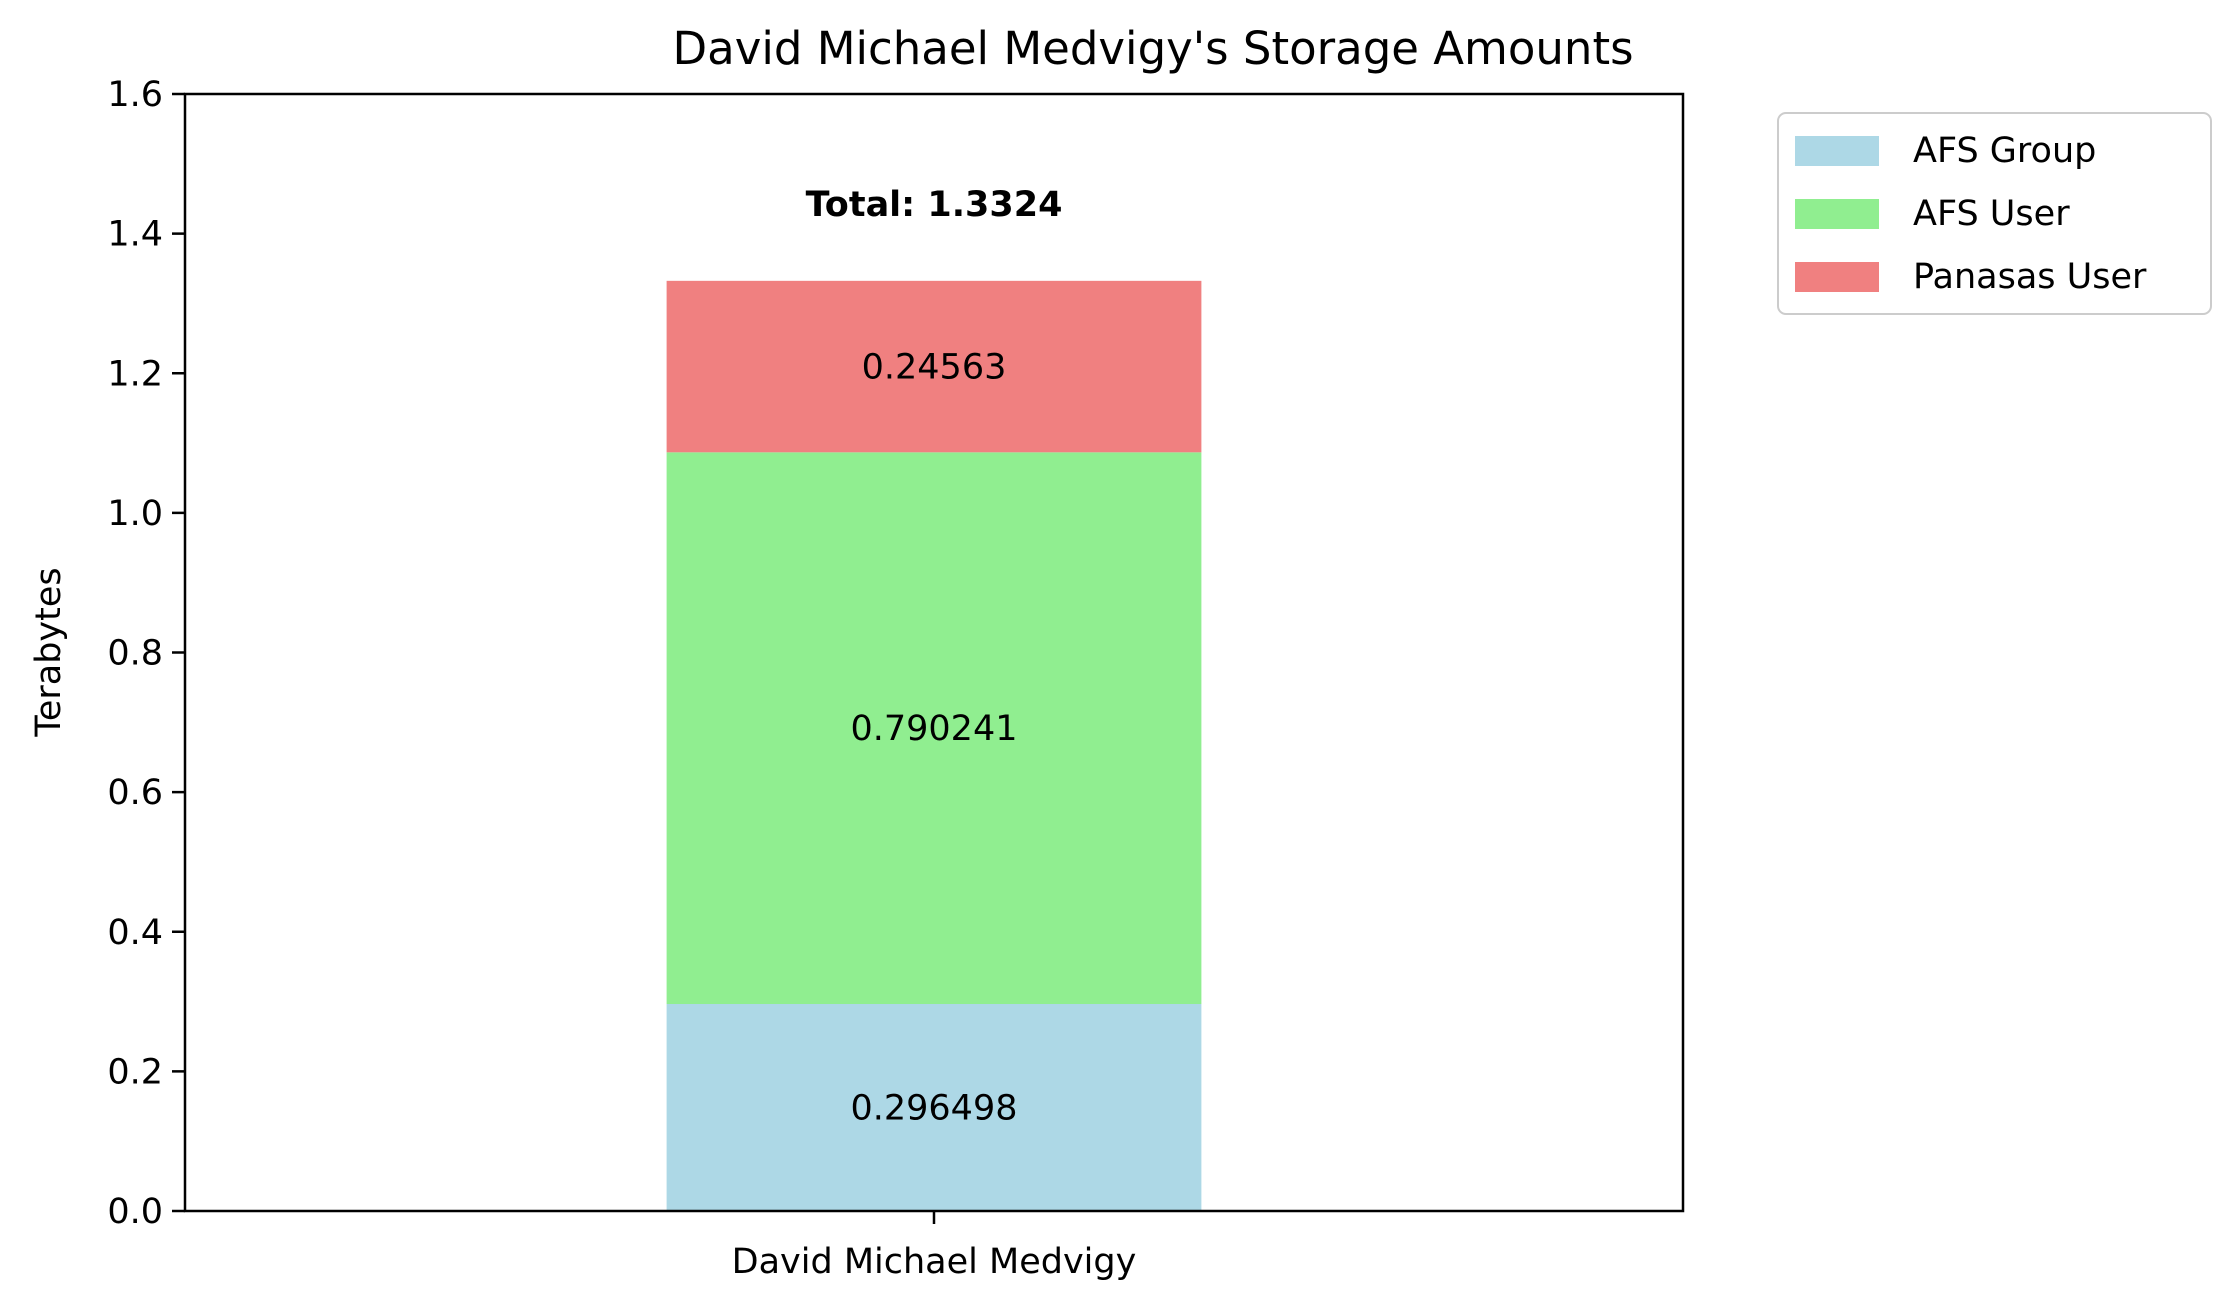 This screenshot has height=1302, width=2225. Describe the element at coordinates (49, 652) in the screenshot. I see `y-axis-label: Terabytes` at that location.